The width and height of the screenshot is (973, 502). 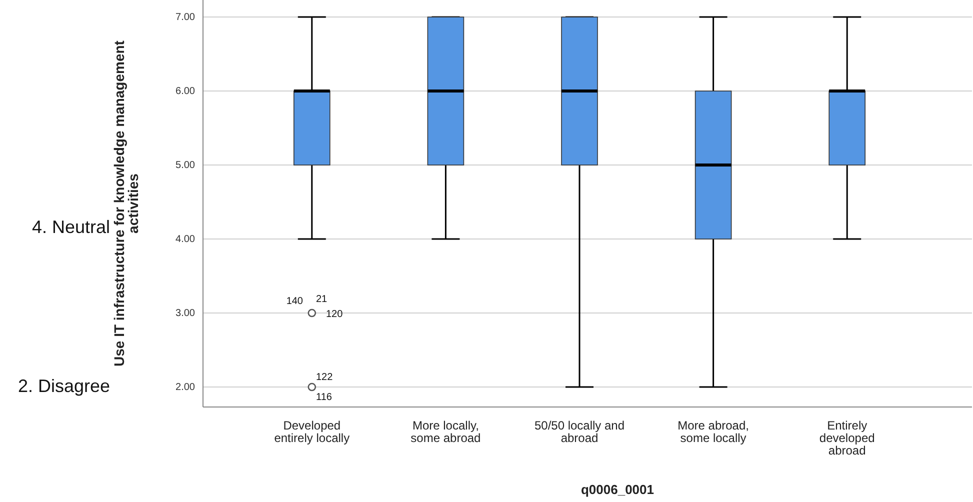 What do you see at coordinates (322, 299) in the screenshot?
I see `annotation: 21` at bounding box center [322, 299].